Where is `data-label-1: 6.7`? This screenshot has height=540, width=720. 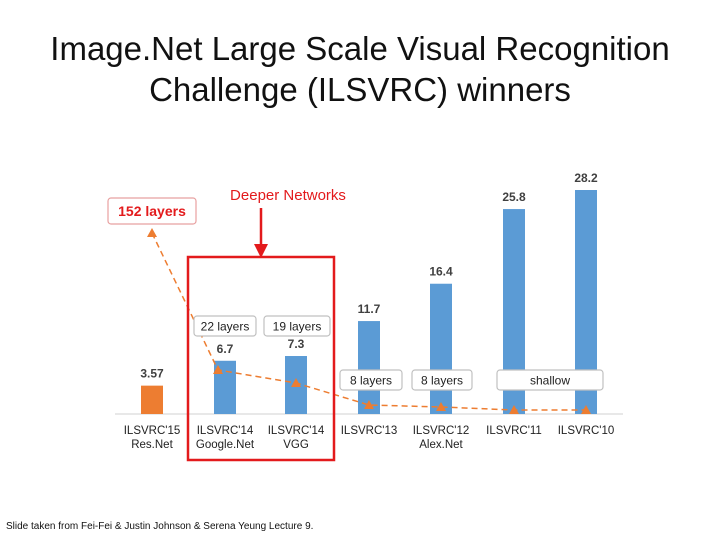
data-label-1: 6.7 is located at coordinates (225, 349).